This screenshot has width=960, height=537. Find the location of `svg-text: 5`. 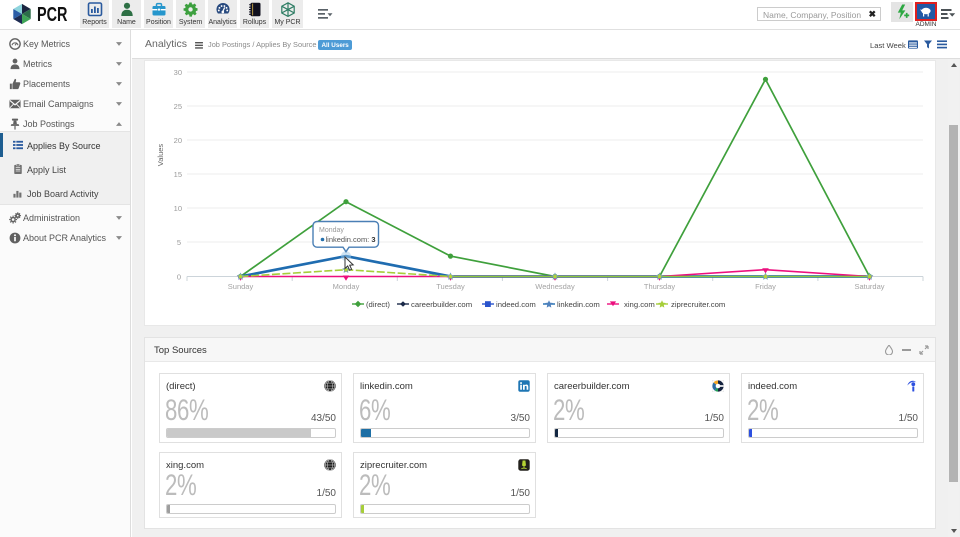

svg-text: 5 is located at coordinates (179, 242).